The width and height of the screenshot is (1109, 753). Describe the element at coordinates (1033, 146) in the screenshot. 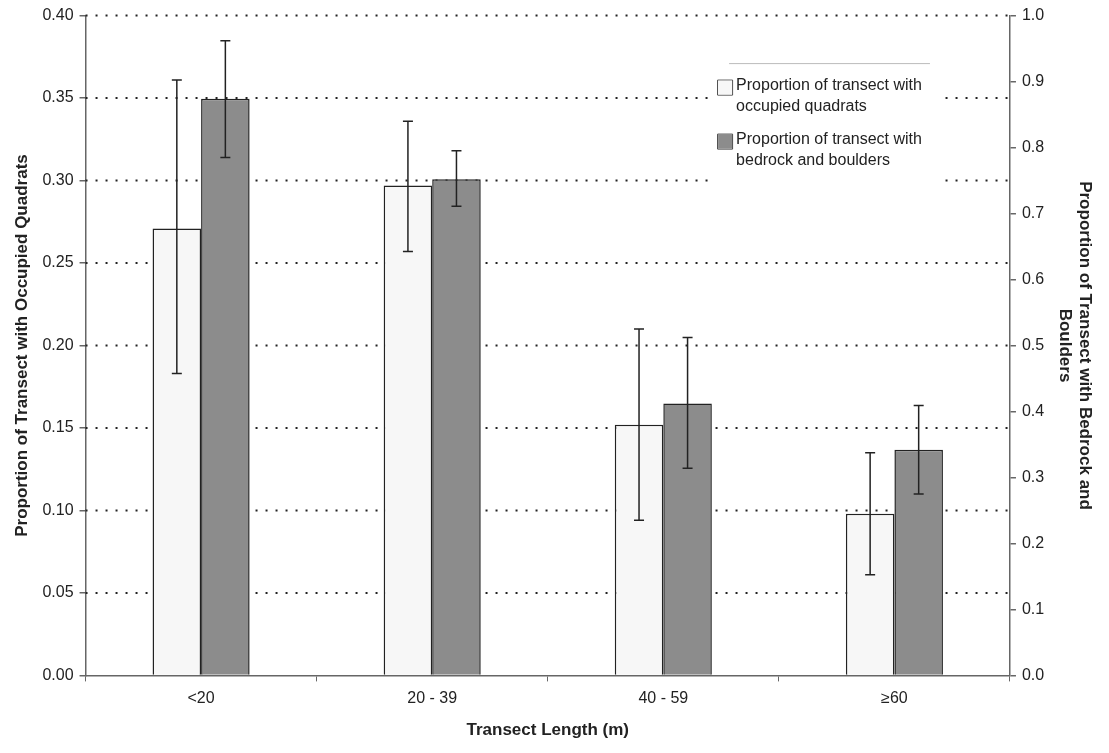

I see `y2-tick-label: 0.8` at that location.